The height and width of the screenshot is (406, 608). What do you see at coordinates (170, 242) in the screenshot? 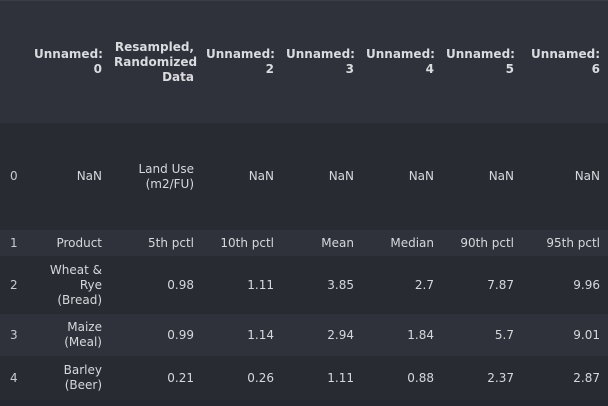
I see `table-cell: 5th pctl` at bounding box center [170, 242].